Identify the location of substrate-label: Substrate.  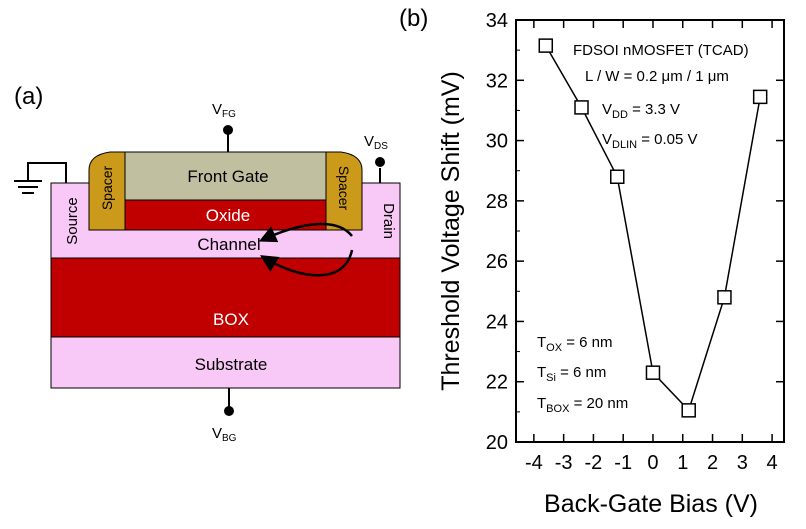
(231, 364).